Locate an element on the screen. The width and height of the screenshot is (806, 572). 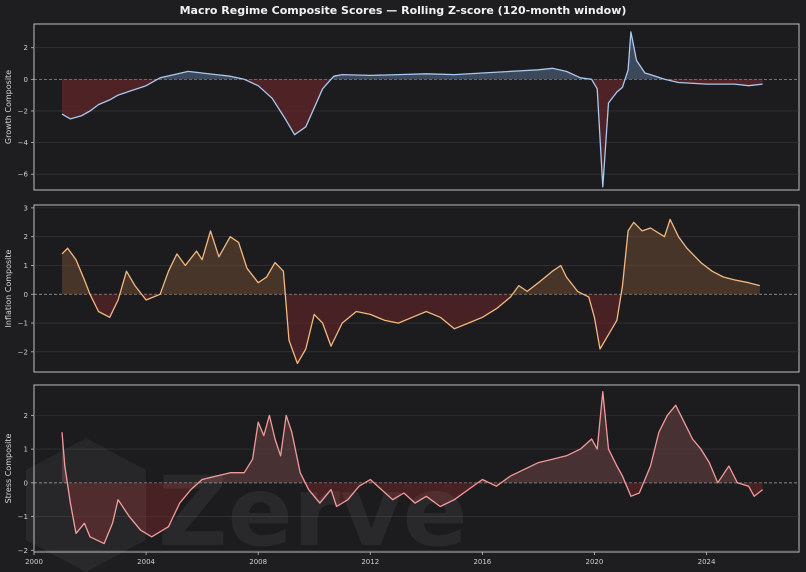
stress-ytick-label: −2 is located at coordinates (23, 551).